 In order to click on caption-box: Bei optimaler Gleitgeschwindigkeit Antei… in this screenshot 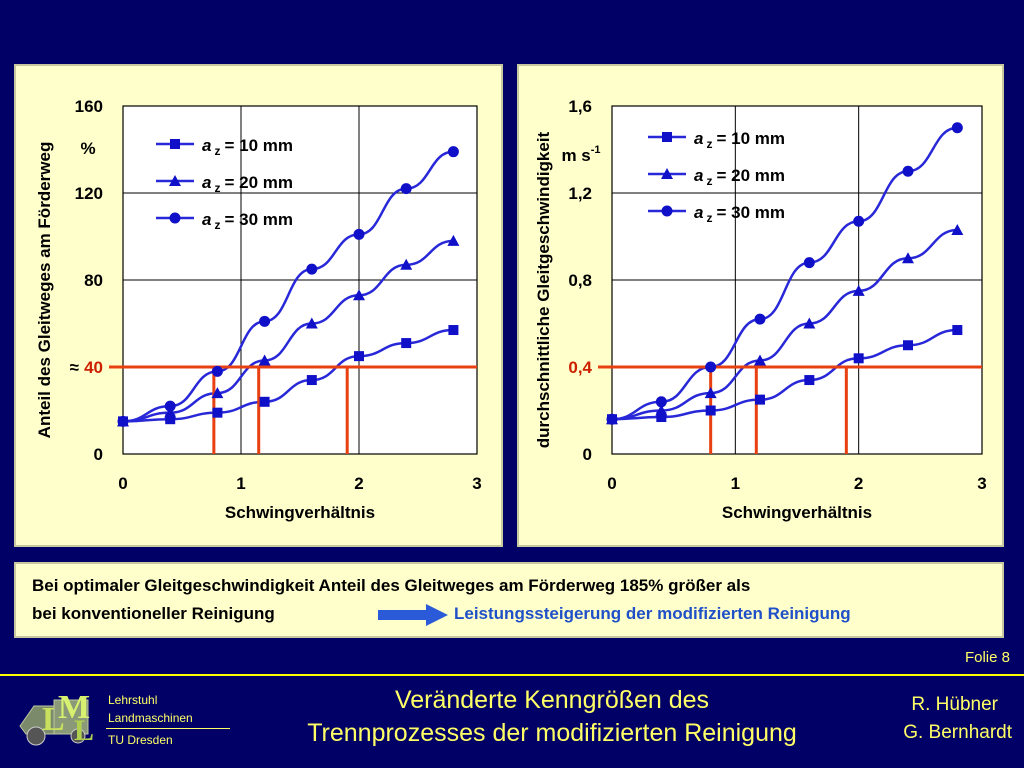, I will do `click(509, 600)`.